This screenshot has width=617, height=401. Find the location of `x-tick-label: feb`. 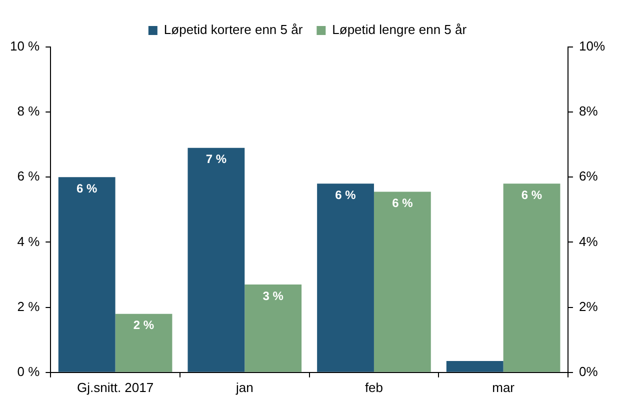

x-tick-label: feb is located at coordinates (374, 387).